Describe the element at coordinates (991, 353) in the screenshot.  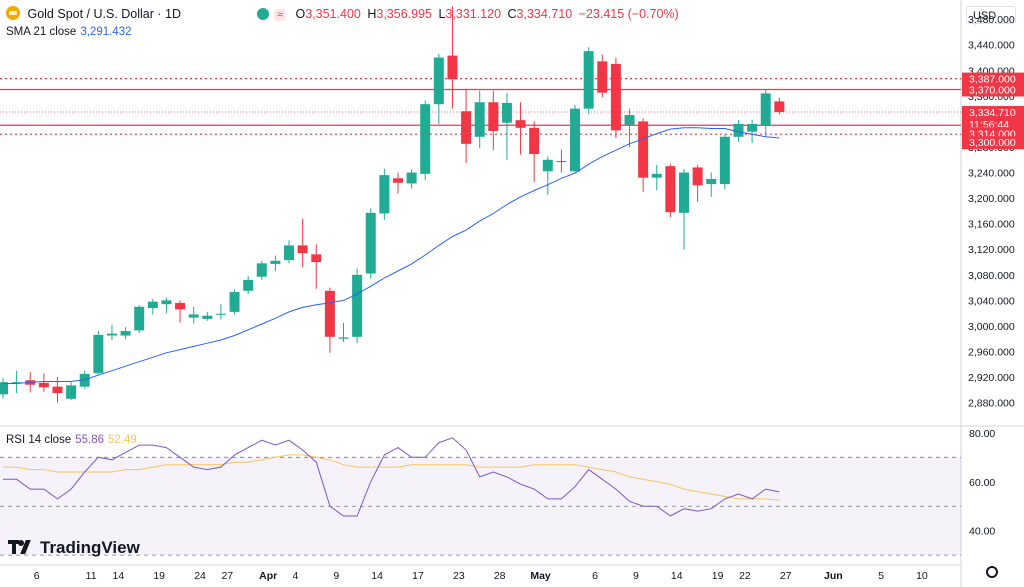
I see `price-tick-label: 2,960.000` at that location.